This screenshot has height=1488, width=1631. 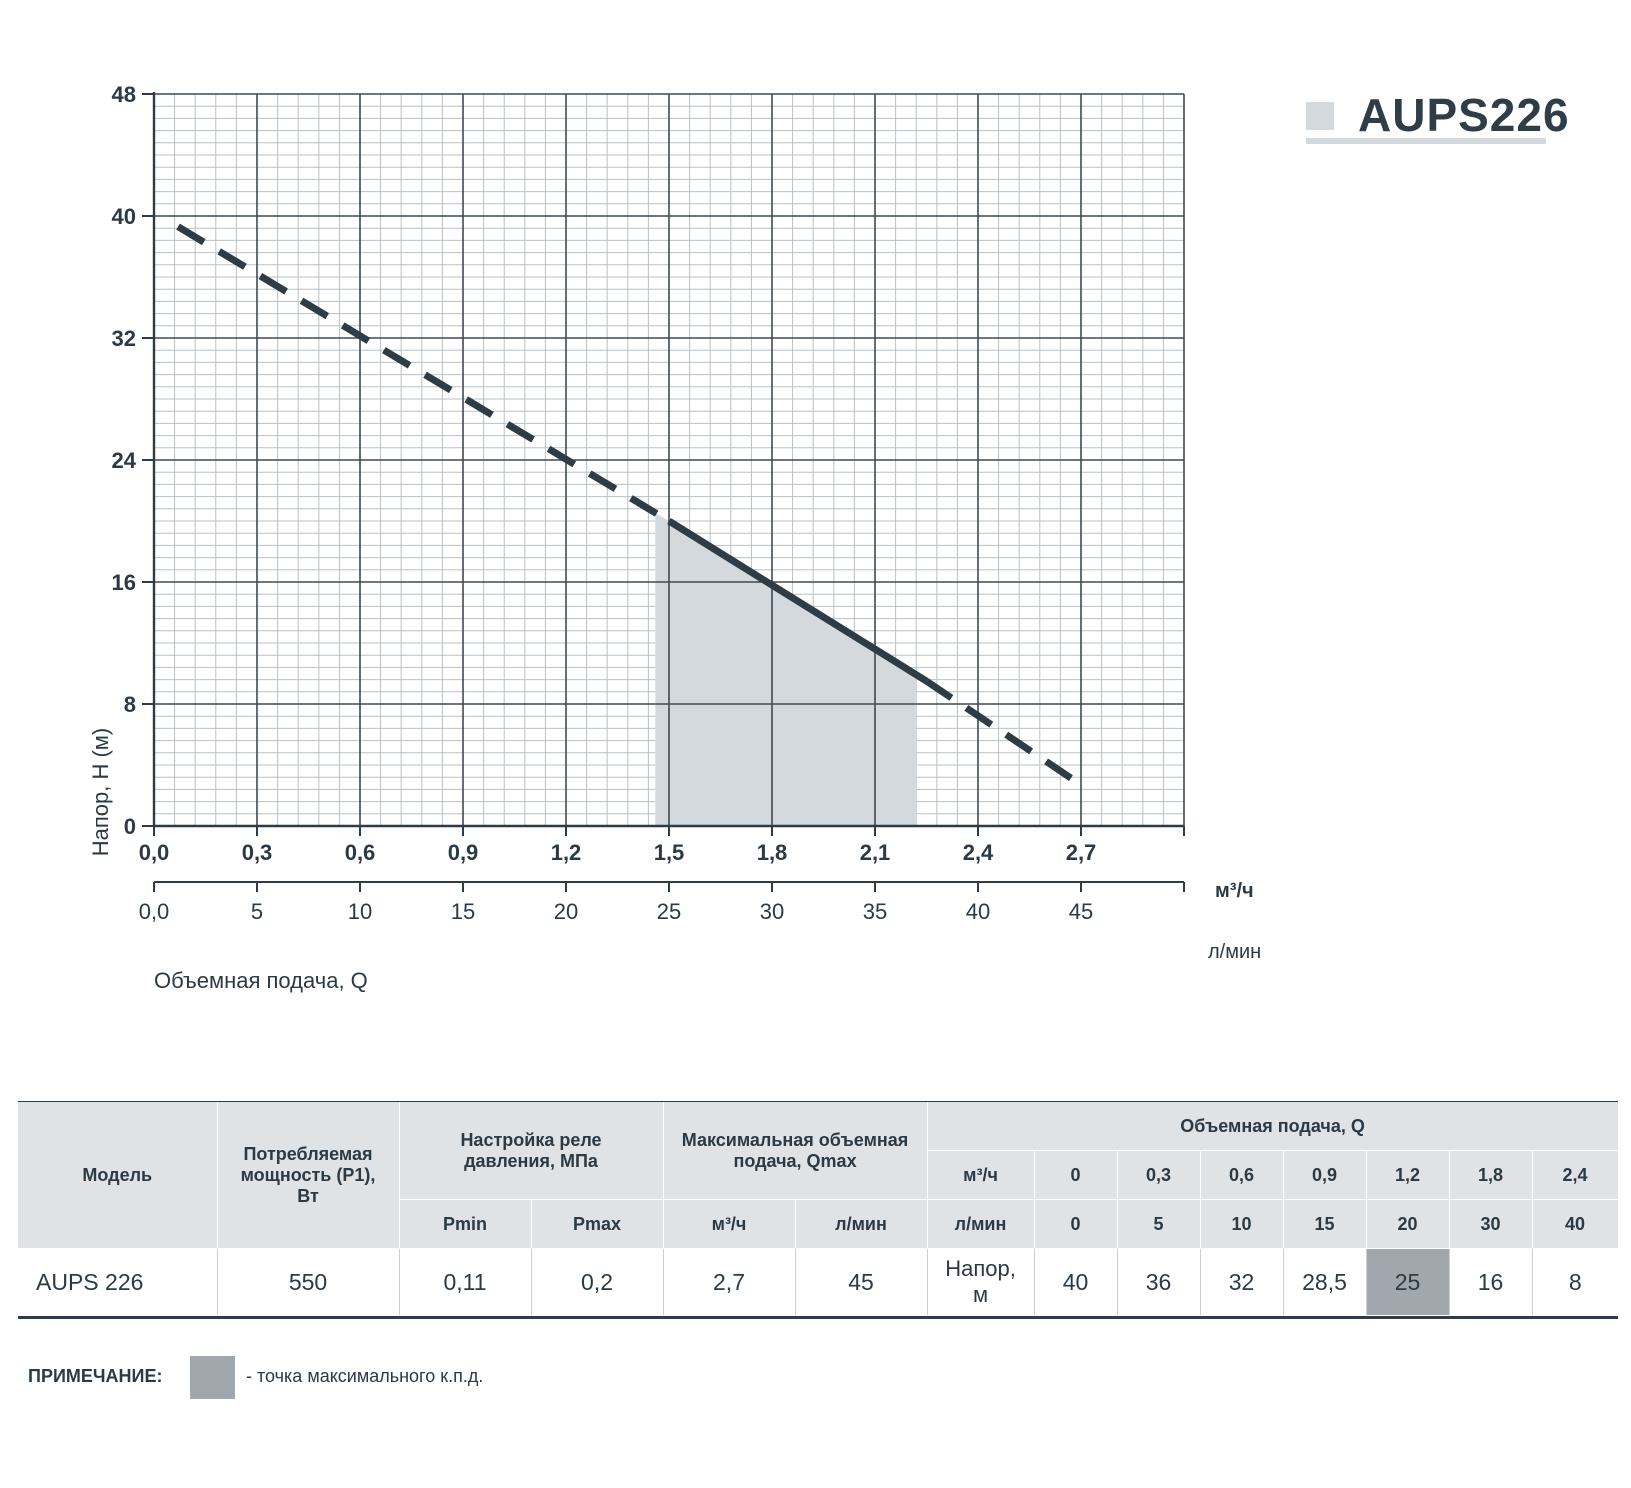 What do you see at coordinates (257, 852) in the screenshot?
I see `x-tick-label-m3h: 0,3` at bounding box center [257, 852].